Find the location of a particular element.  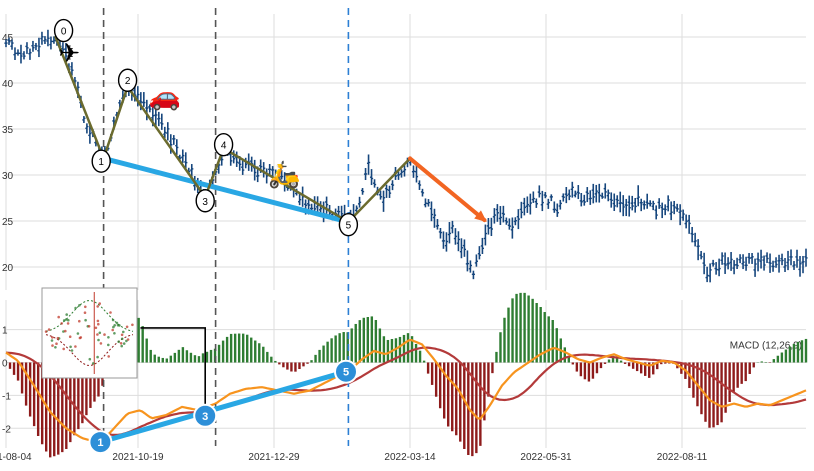

macd-tick-label: 1 is located at coordinates (5, 331).